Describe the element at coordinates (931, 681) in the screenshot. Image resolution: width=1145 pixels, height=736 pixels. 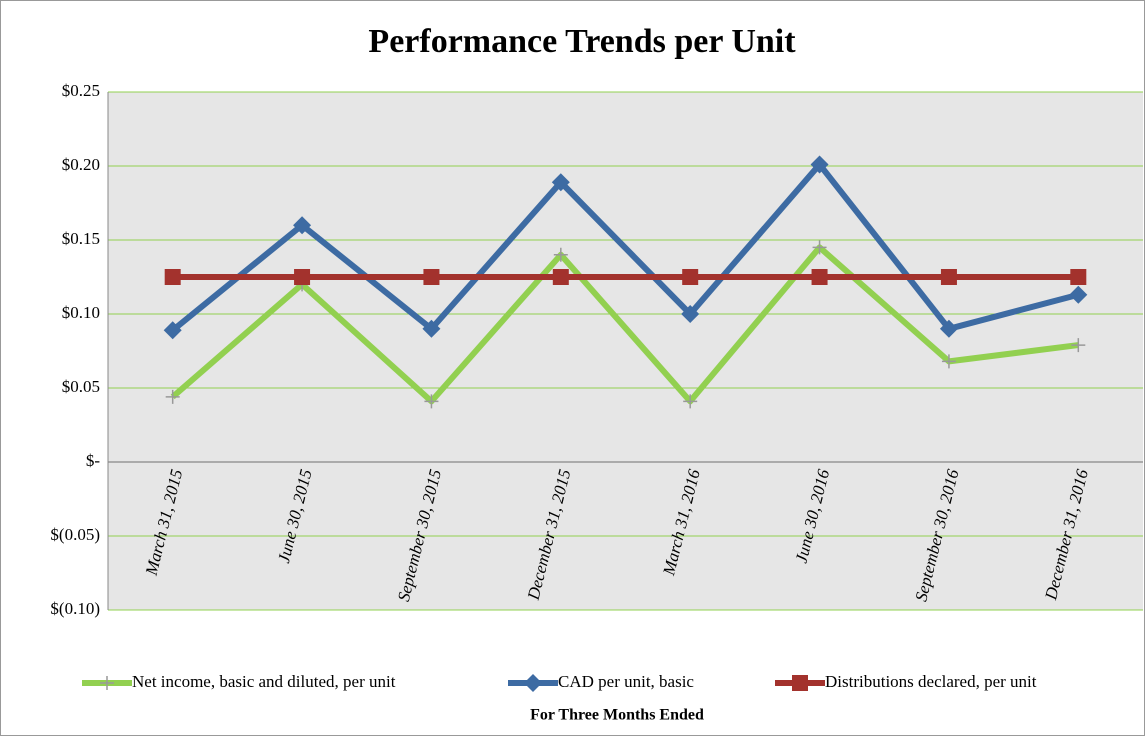
I see `legend-label: Distributions declared, per unit` at that location.